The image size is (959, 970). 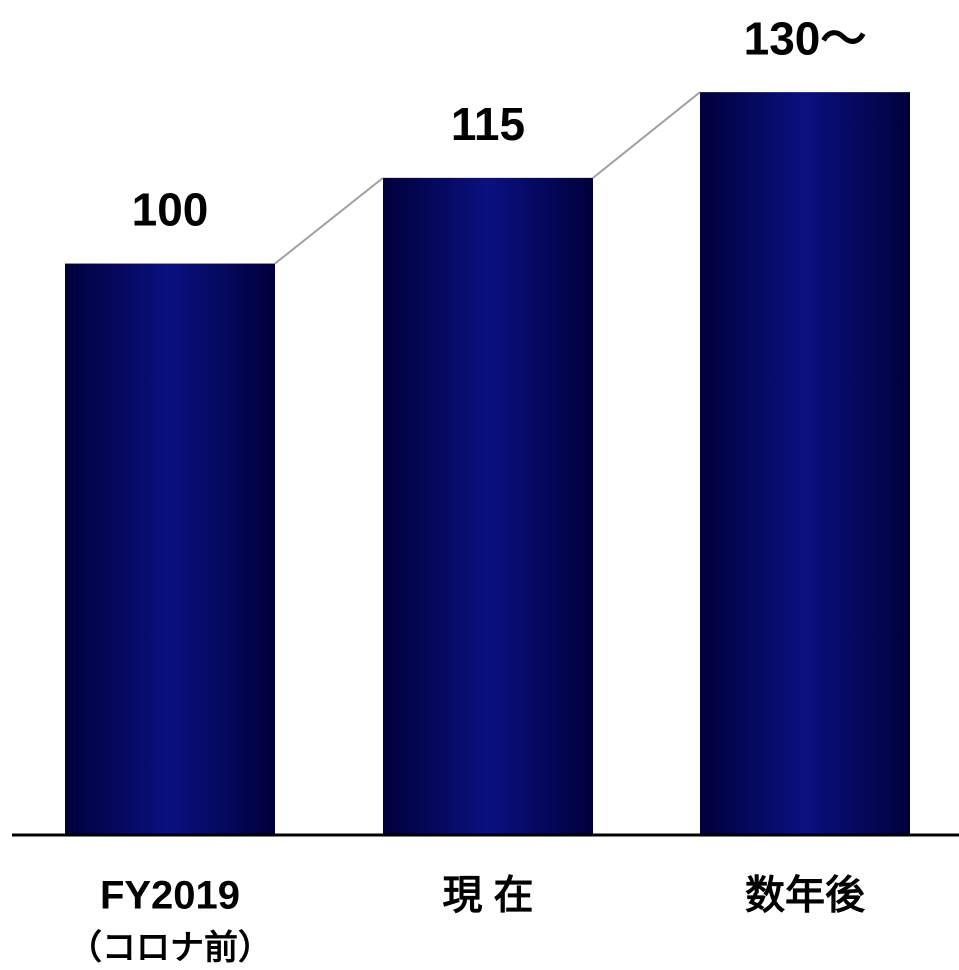 I want to click on value-label: 115, so click(x=488, y=124).